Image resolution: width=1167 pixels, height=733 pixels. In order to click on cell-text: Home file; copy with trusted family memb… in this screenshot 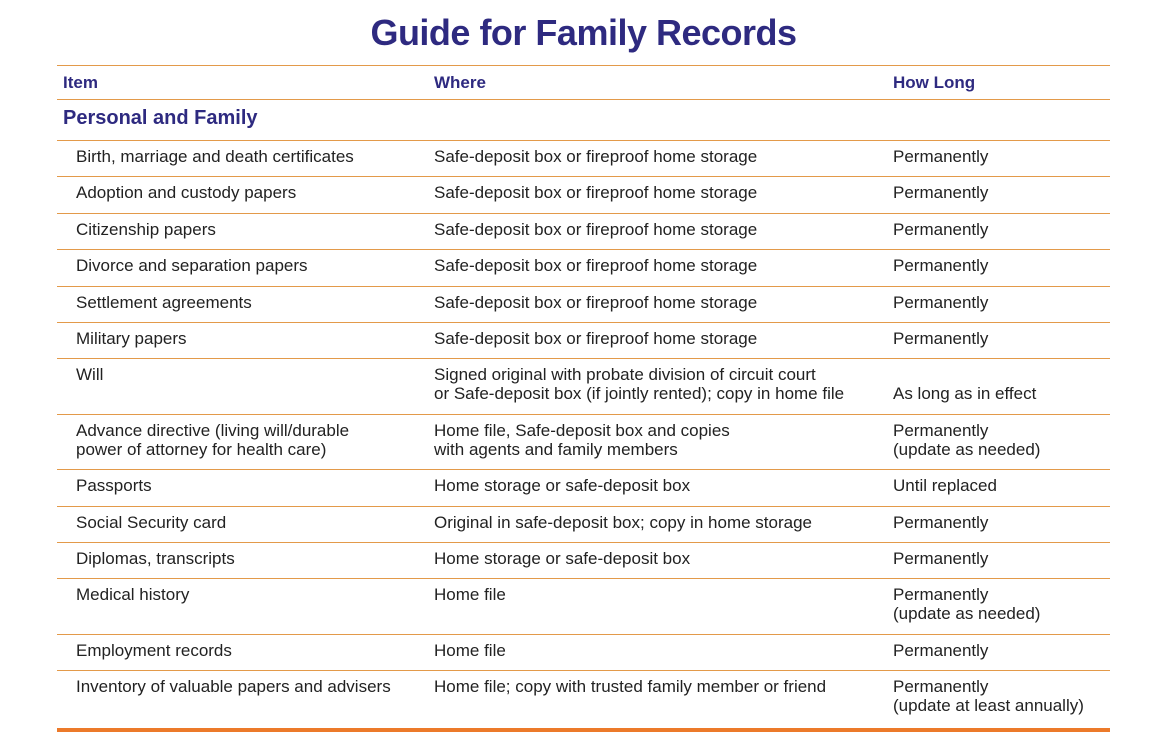, I will do `click(630, 687)`.